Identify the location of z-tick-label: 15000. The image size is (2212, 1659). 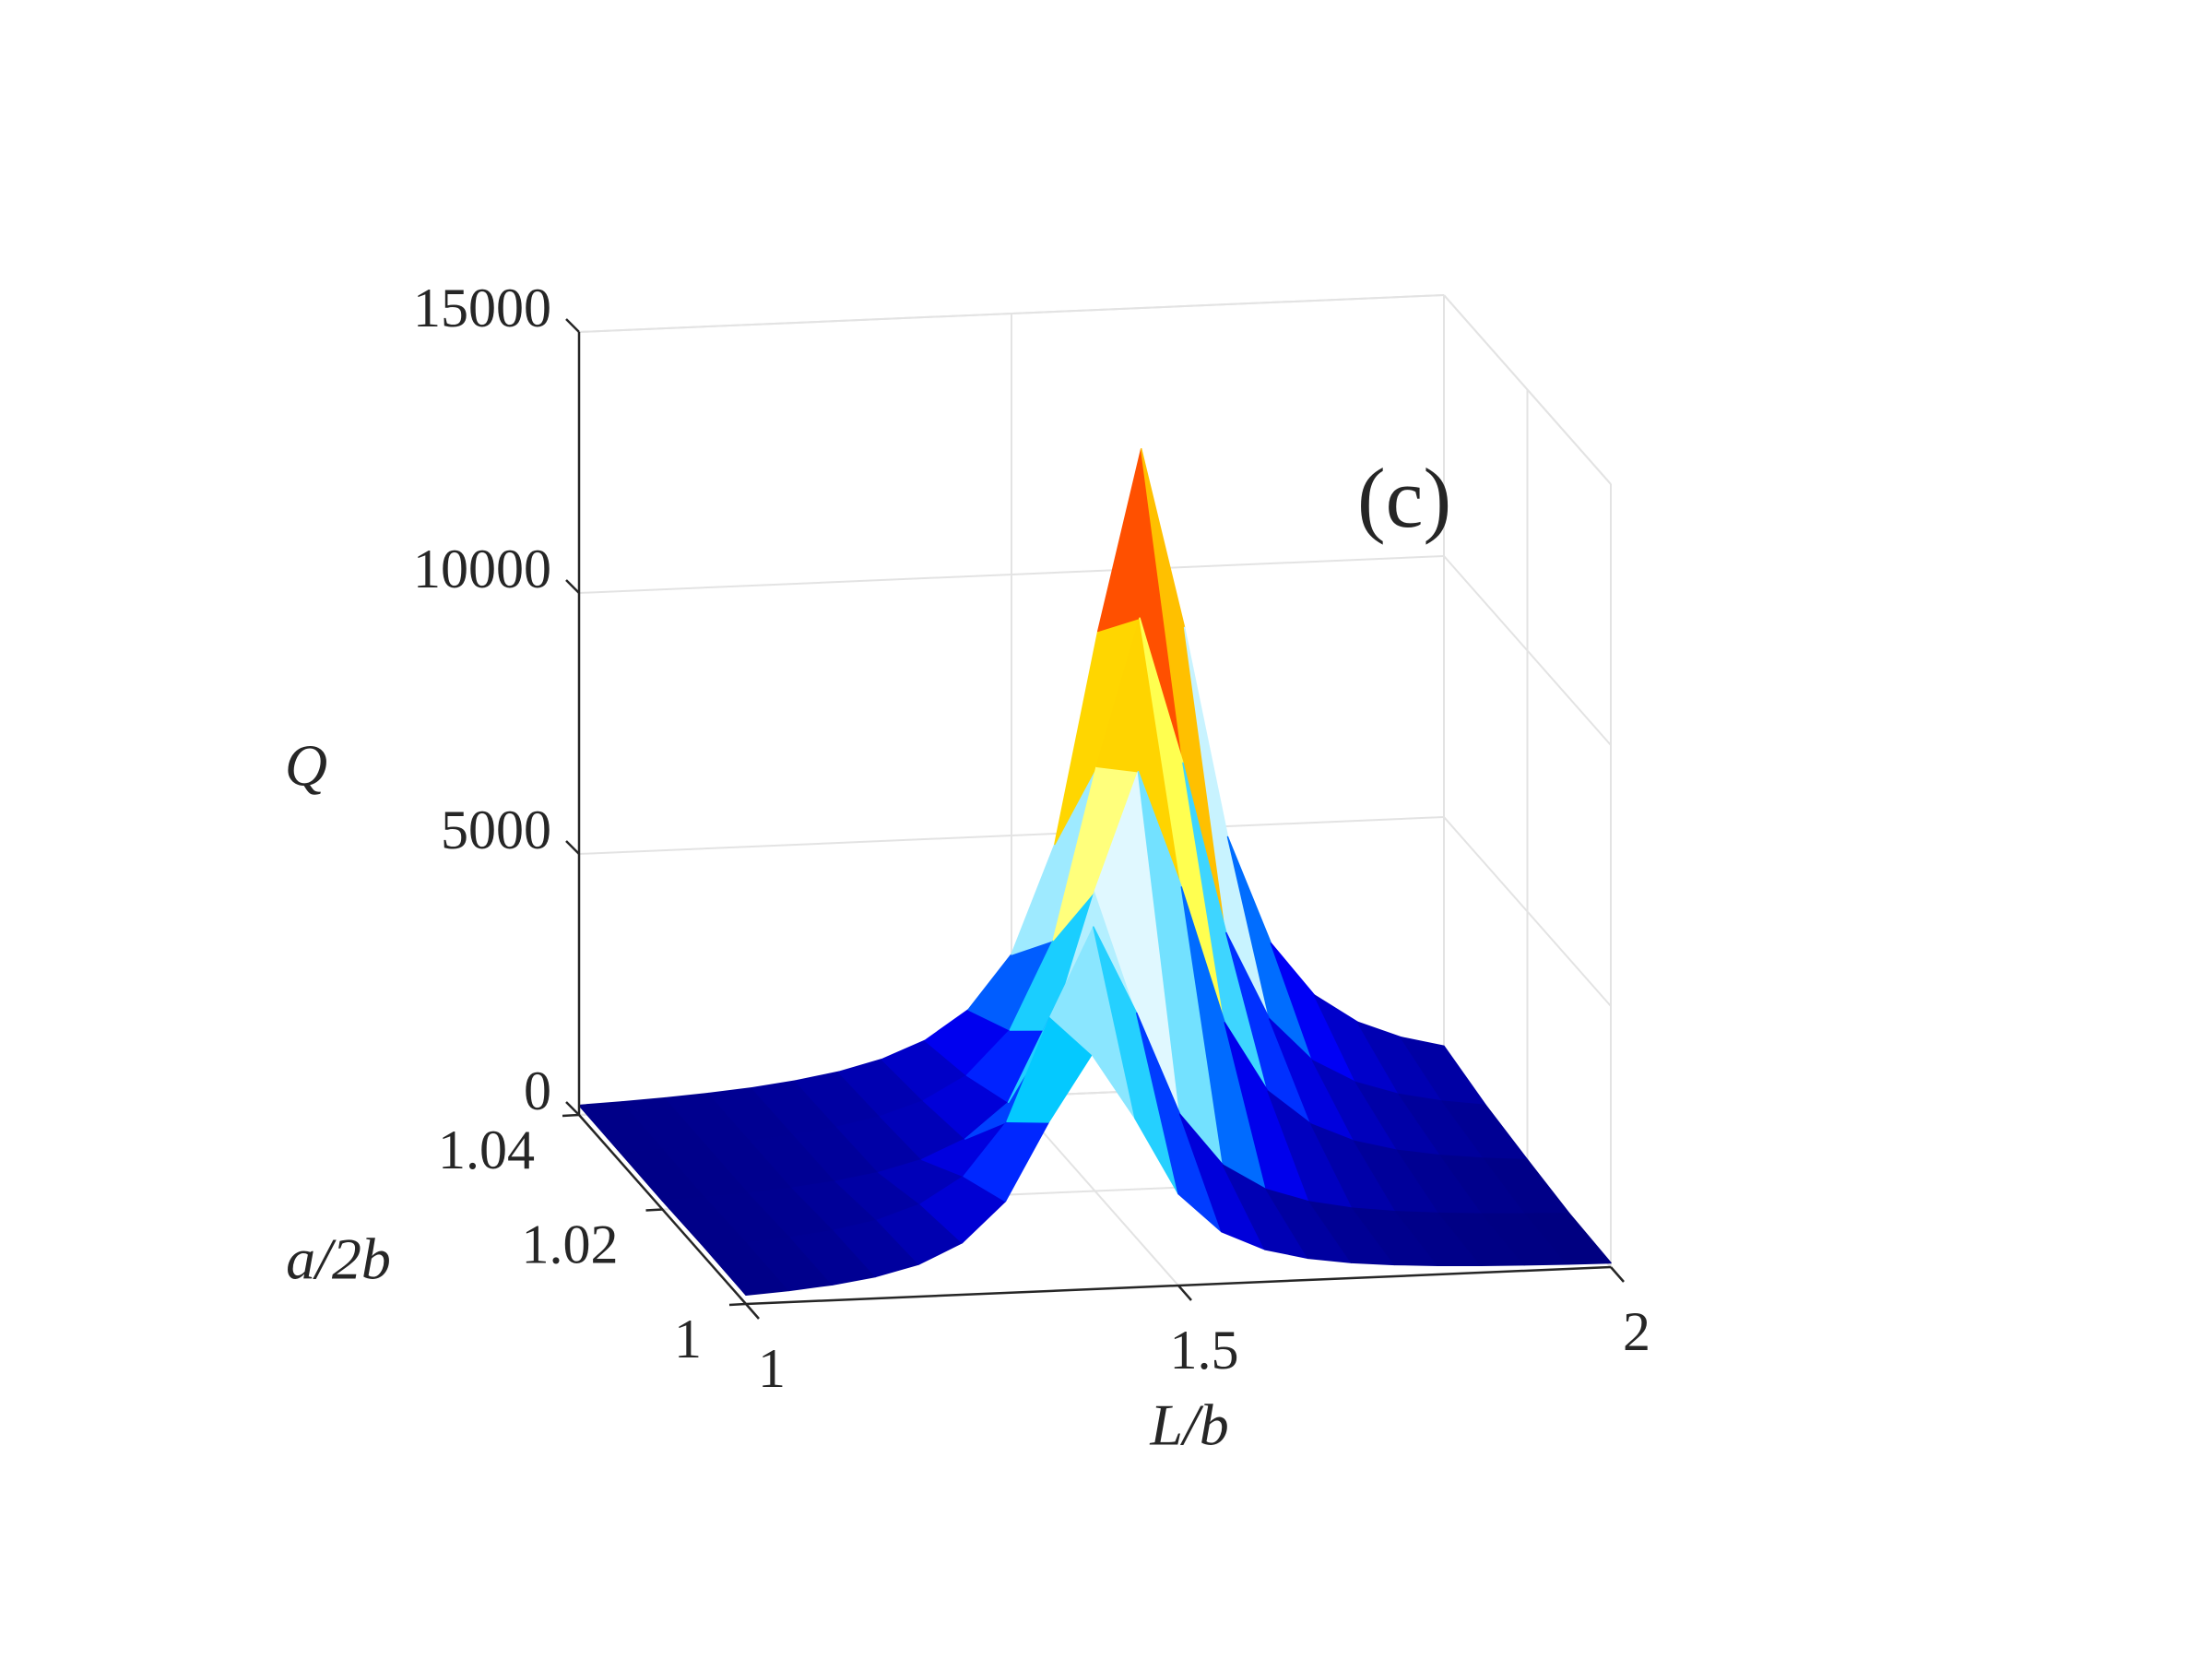
(482, 308).